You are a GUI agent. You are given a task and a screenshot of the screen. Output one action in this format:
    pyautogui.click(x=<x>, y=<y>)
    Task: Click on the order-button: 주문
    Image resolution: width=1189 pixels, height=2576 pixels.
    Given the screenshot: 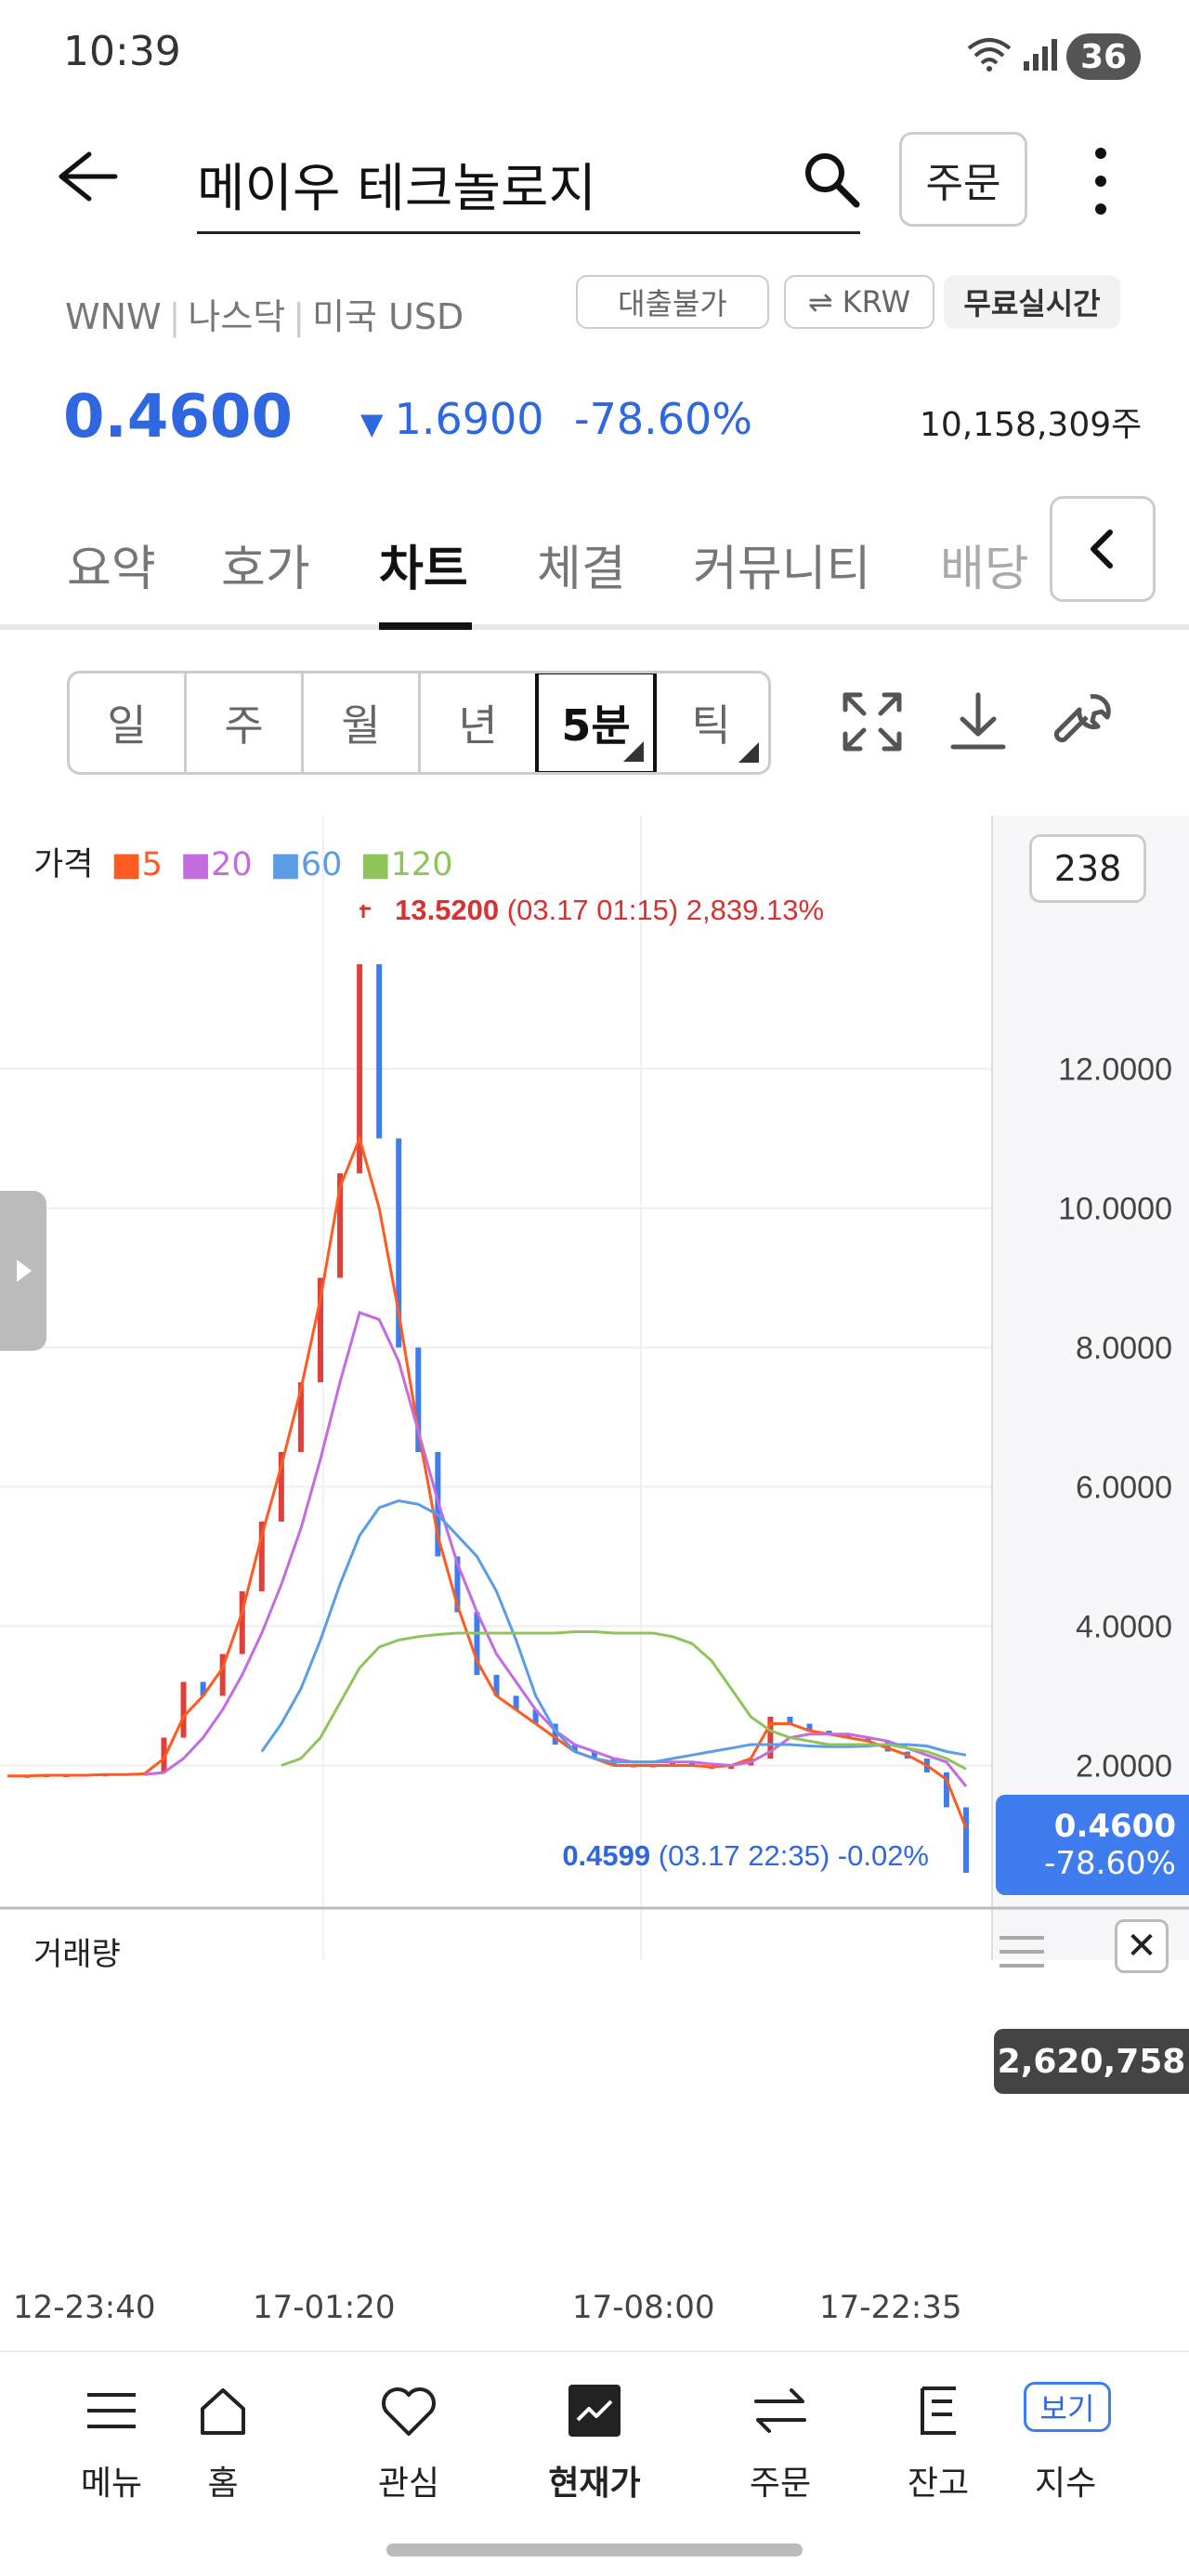 What is the action you would take?
    pyautogui.click(x=963, y=179)
    